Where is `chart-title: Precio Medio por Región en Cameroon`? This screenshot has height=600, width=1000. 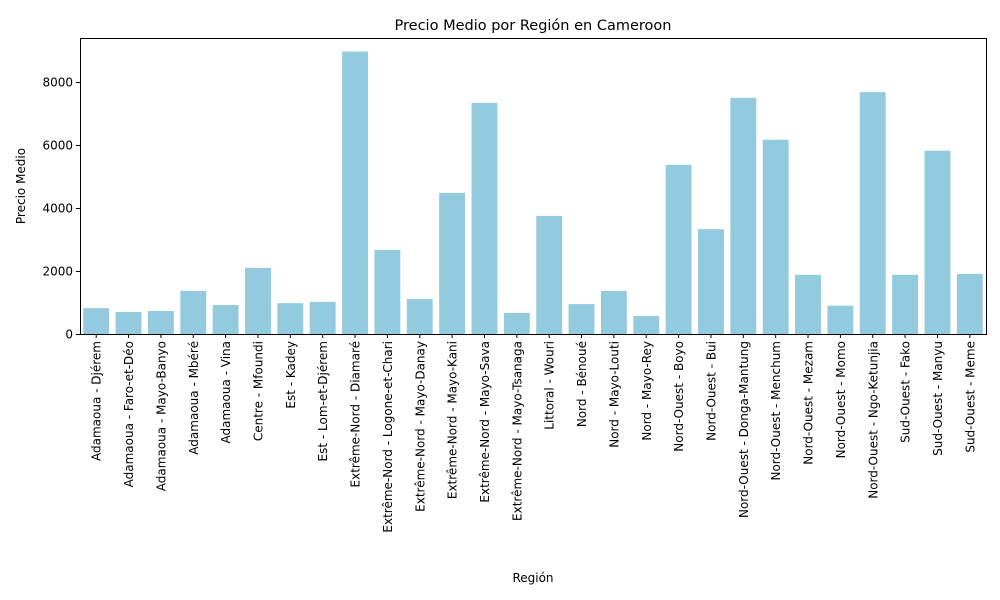 chart-title: Precio Medio por Región en Cameroon is located at coordinates (533, 26).